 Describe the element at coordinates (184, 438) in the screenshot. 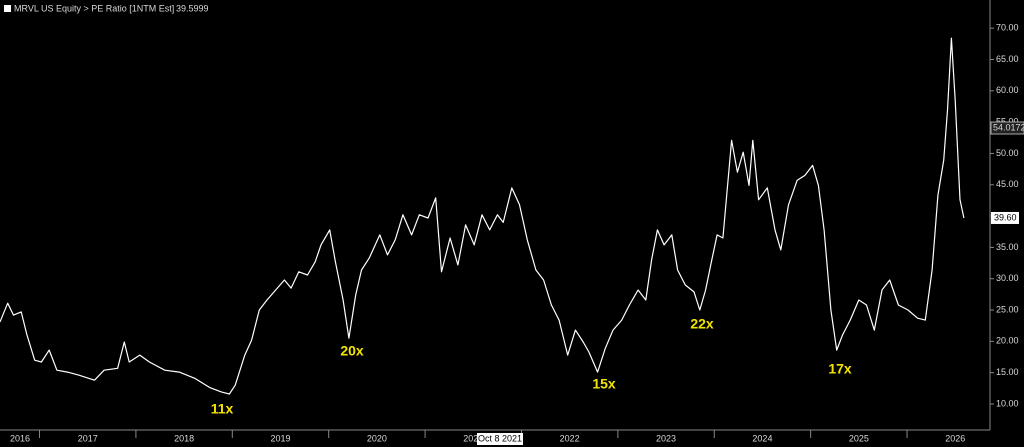

I see `x-tick-label: 2018` at that location.